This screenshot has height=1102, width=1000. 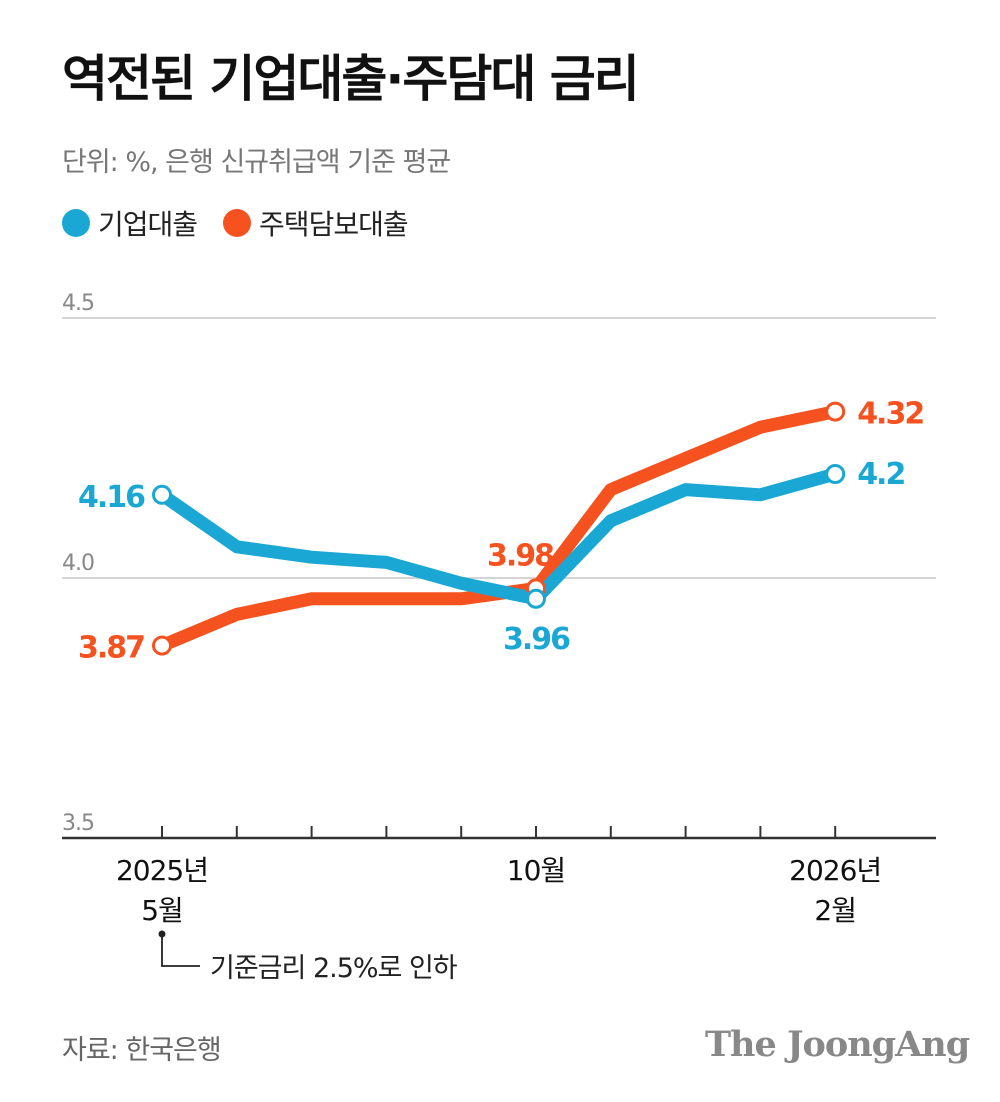 What do you see at coordinates (334, 224) in the screenshot?
I see `legend-label-mortgage: 주택담보대출` at bounding box center [334, 224].